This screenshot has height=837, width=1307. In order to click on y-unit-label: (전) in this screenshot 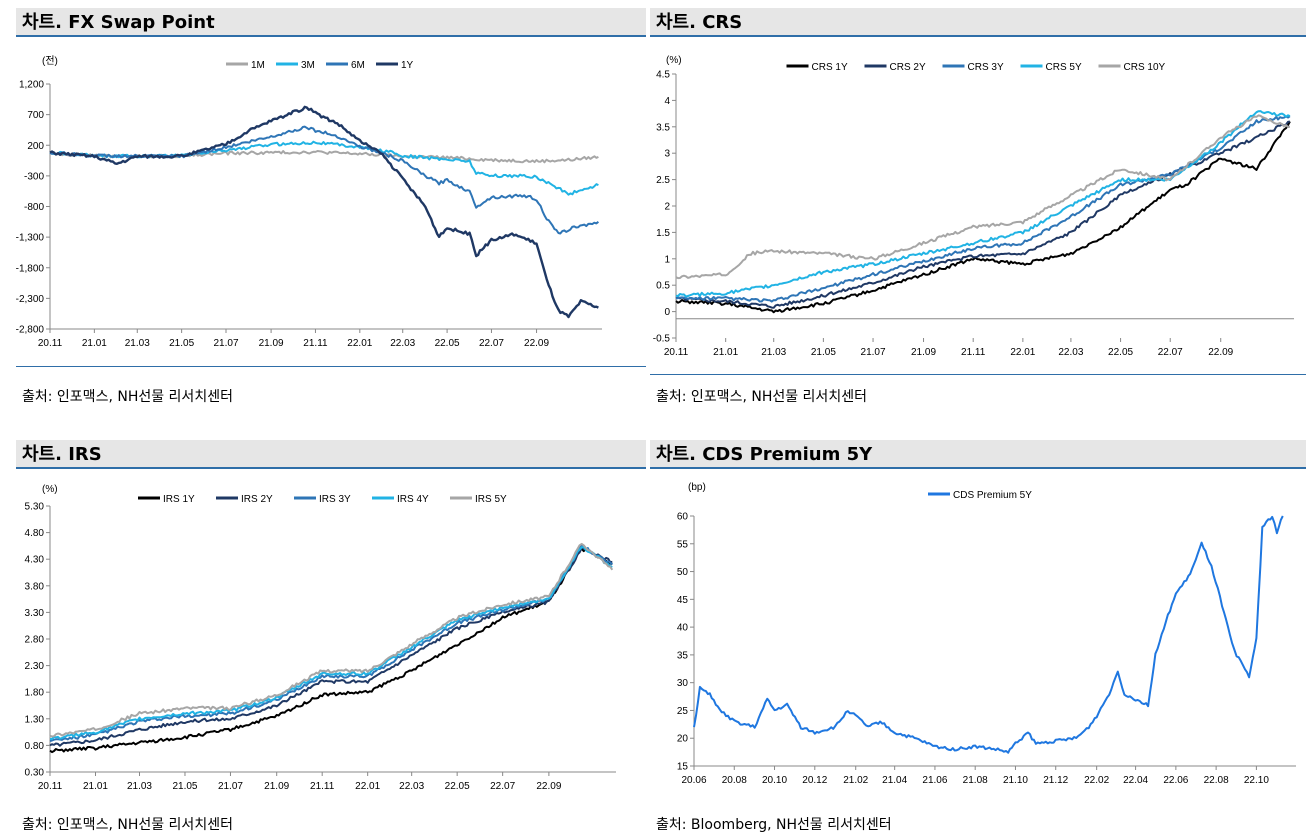, I will do `click(50, 61)`.